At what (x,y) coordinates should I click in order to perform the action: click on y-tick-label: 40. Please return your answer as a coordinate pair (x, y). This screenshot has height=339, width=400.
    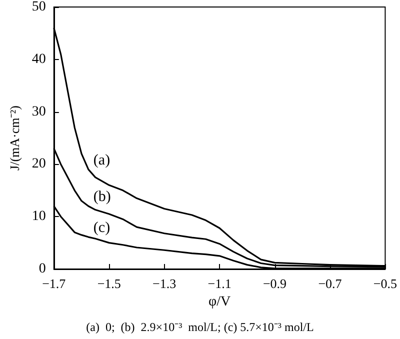
    Looking at the image, I should click on (39, 59).